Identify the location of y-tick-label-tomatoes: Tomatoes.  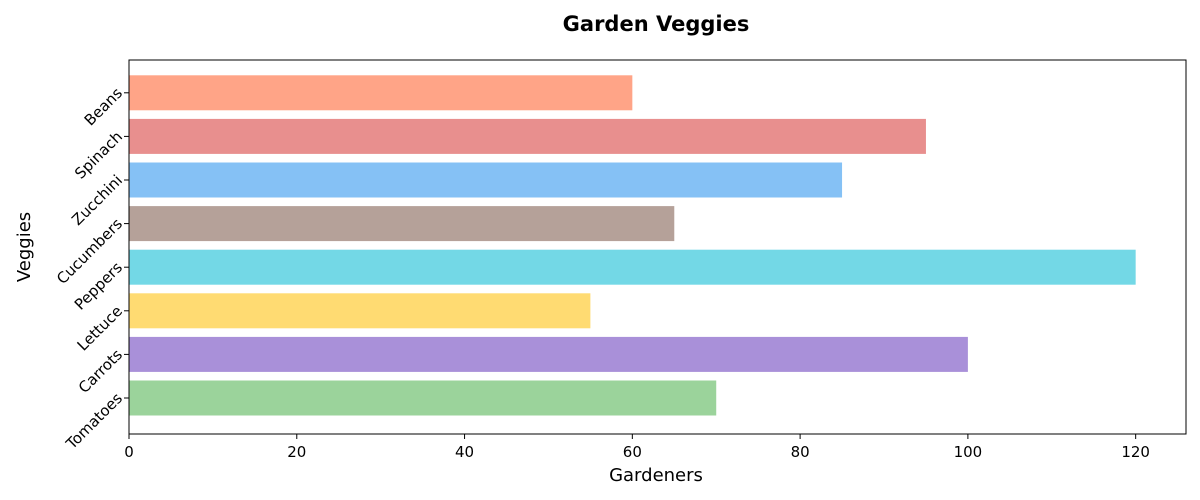
(94, 421).